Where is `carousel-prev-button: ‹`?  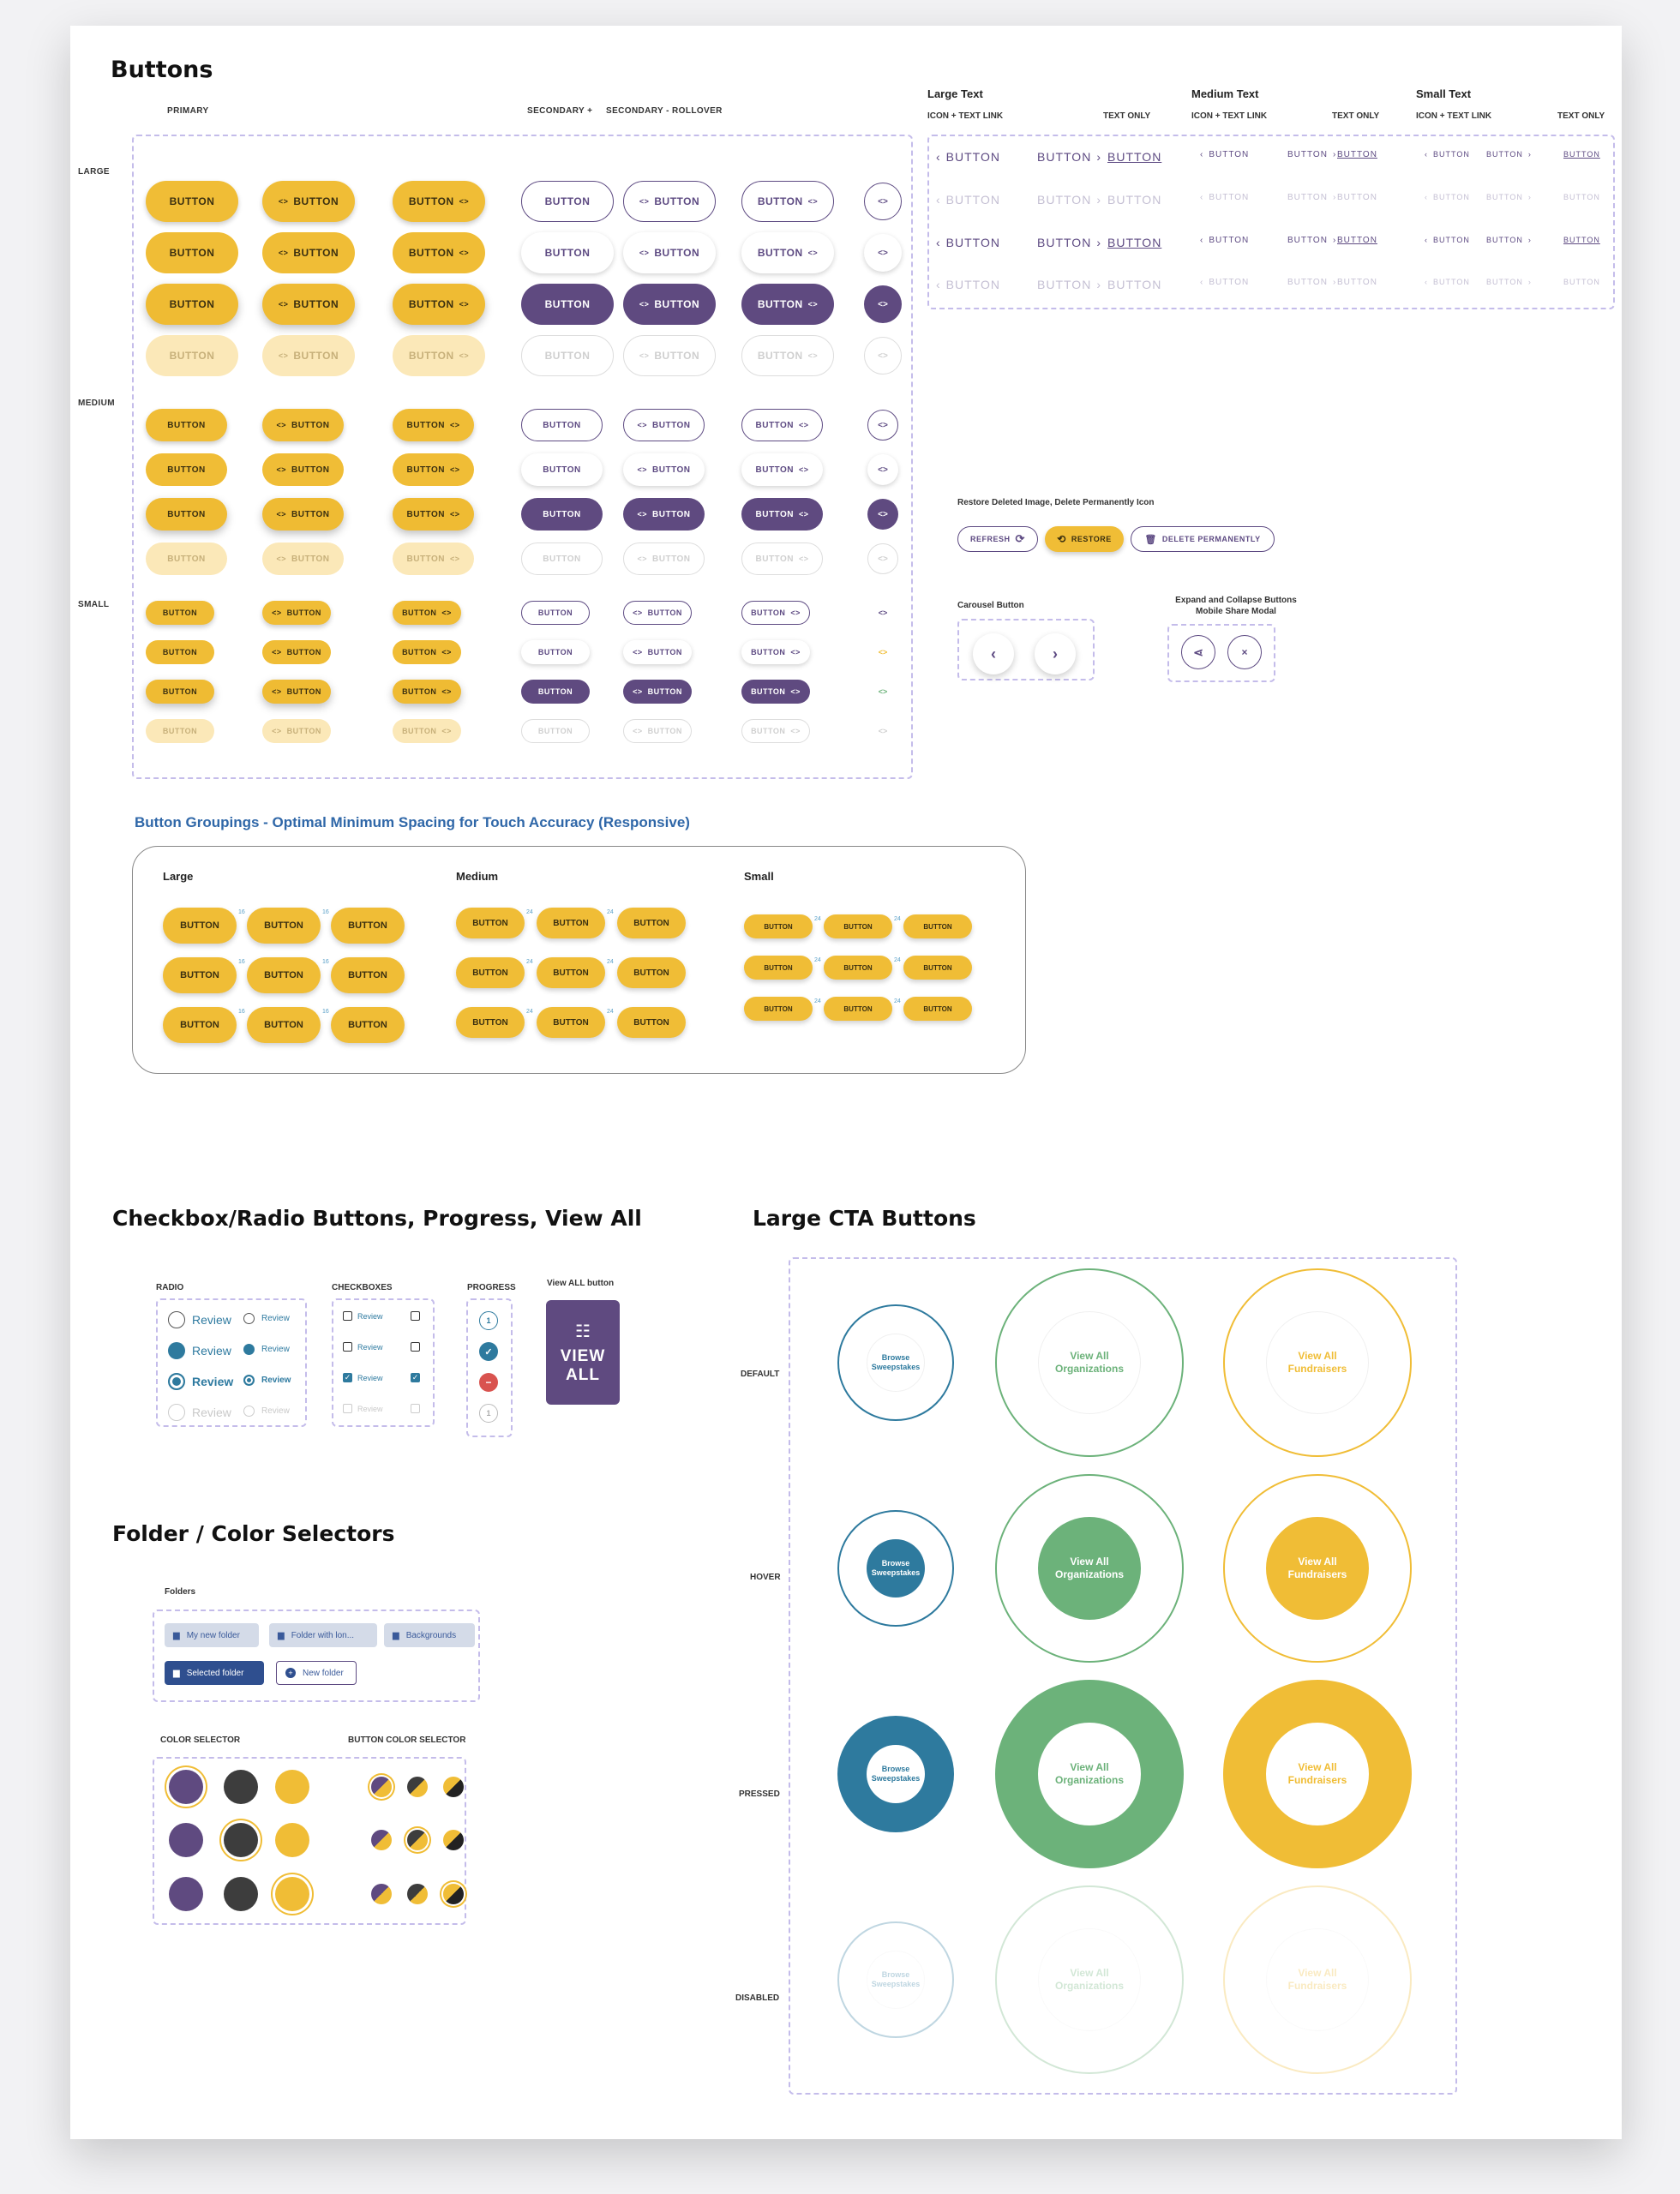
carousel-prev-button: ‹ is located at coordinates (994, 653).